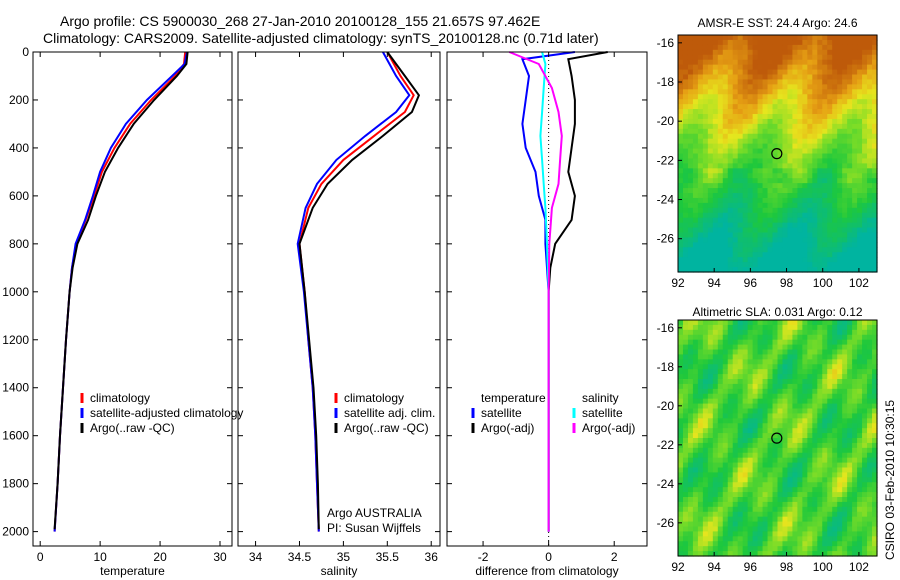 This screenshot has height=580, width=900. What do you see at coordinates (823, 283) in the screenshot?
I see `x-tick-label: 100` at bounding box center [823, 283].